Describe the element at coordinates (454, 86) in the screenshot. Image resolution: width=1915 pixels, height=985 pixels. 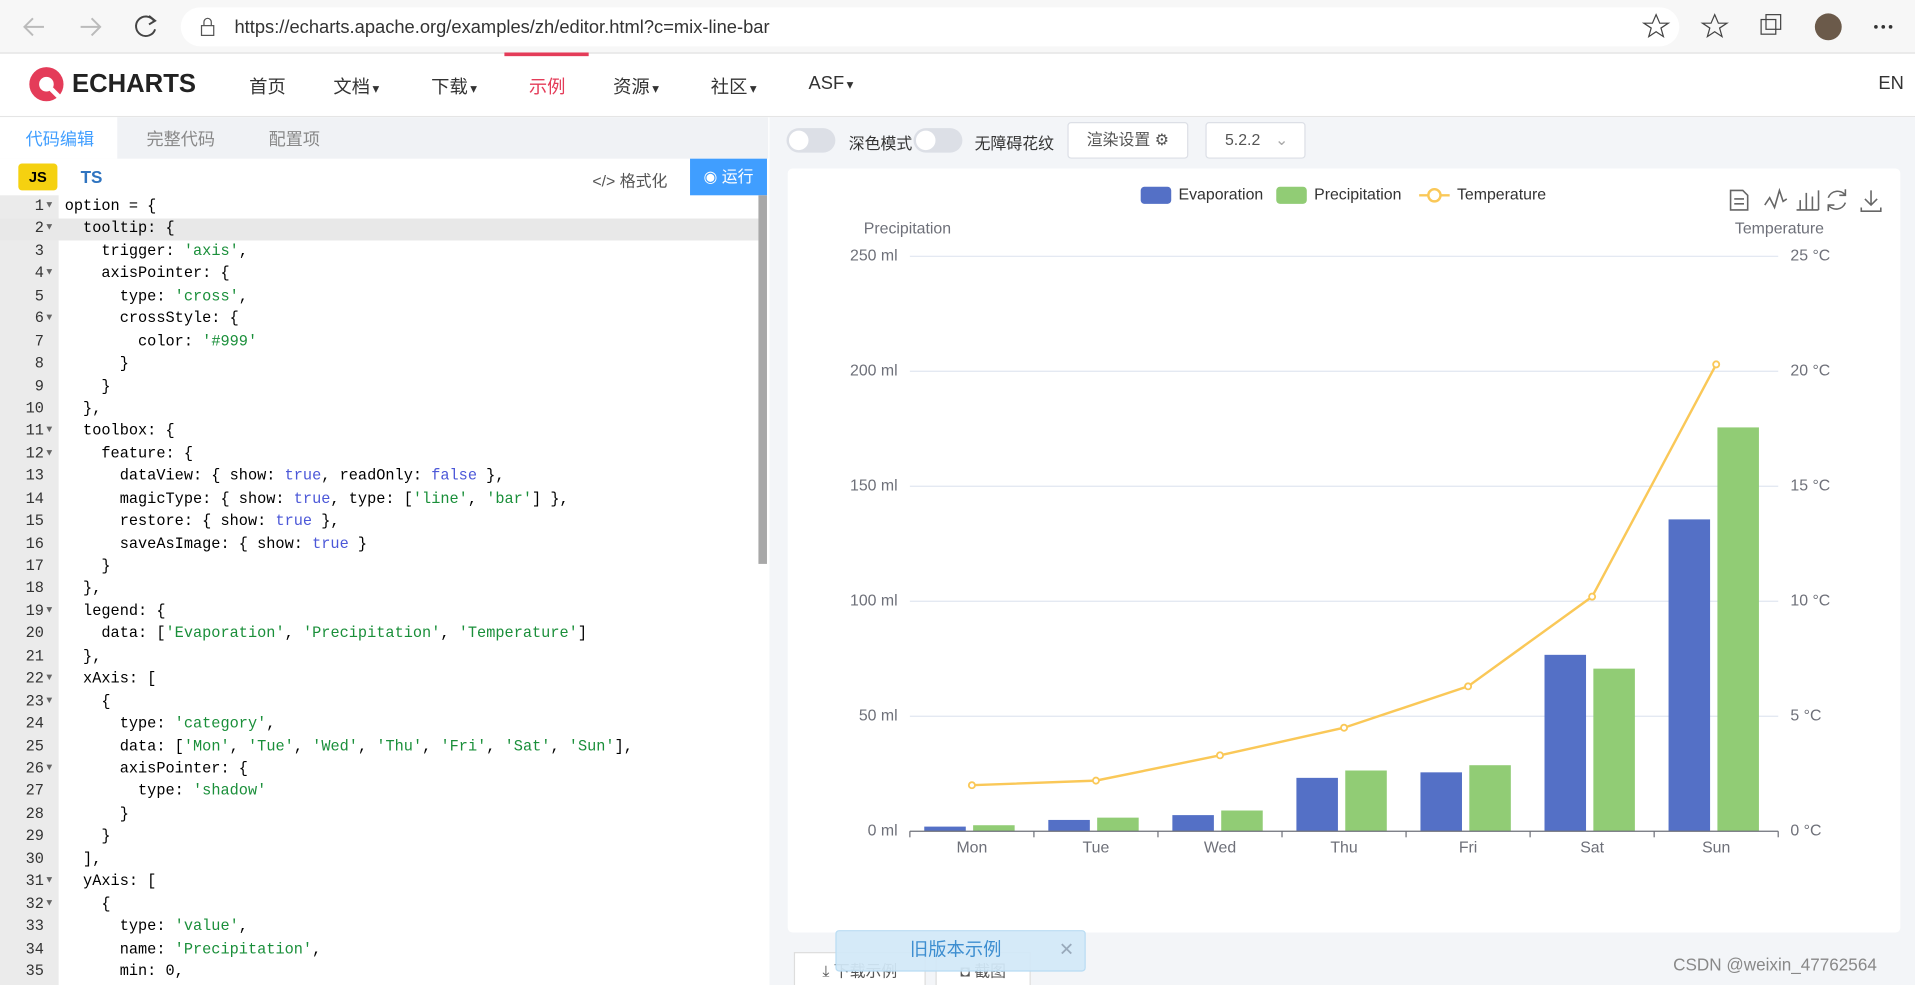
I see `nav-item: 下载` at that location.